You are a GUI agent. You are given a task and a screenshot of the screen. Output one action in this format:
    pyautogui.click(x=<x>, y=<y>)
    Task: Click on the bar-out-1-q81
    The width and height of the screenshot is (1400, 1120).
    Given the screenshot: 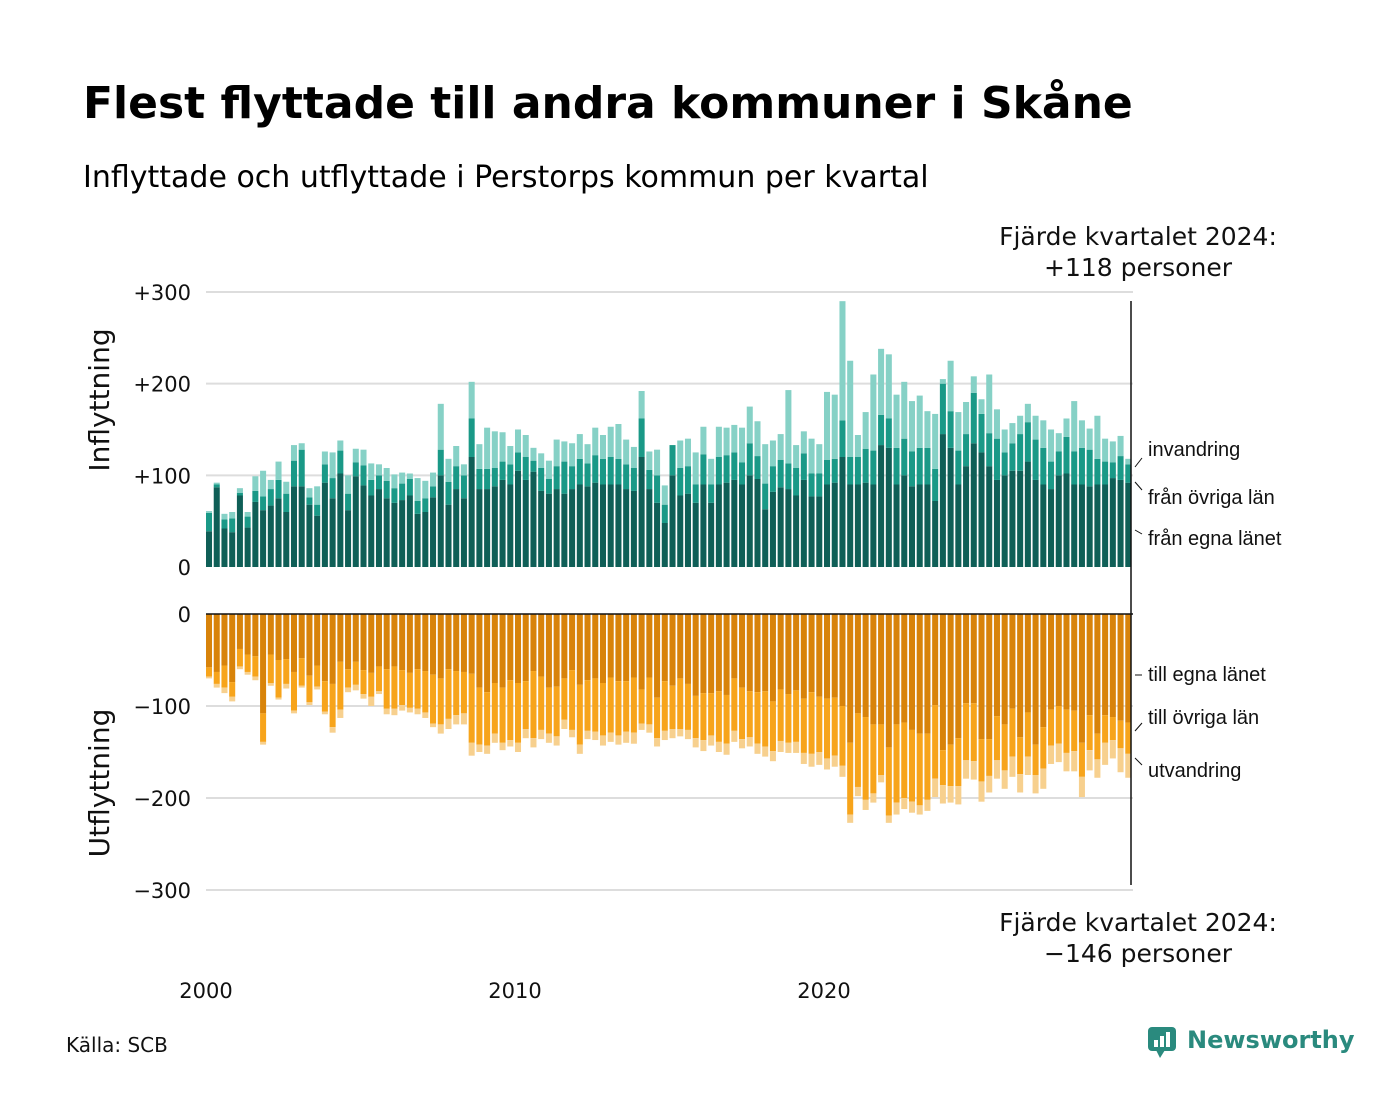 What is the action you would take?
    pyautogui.click(x=834, y=726)
    